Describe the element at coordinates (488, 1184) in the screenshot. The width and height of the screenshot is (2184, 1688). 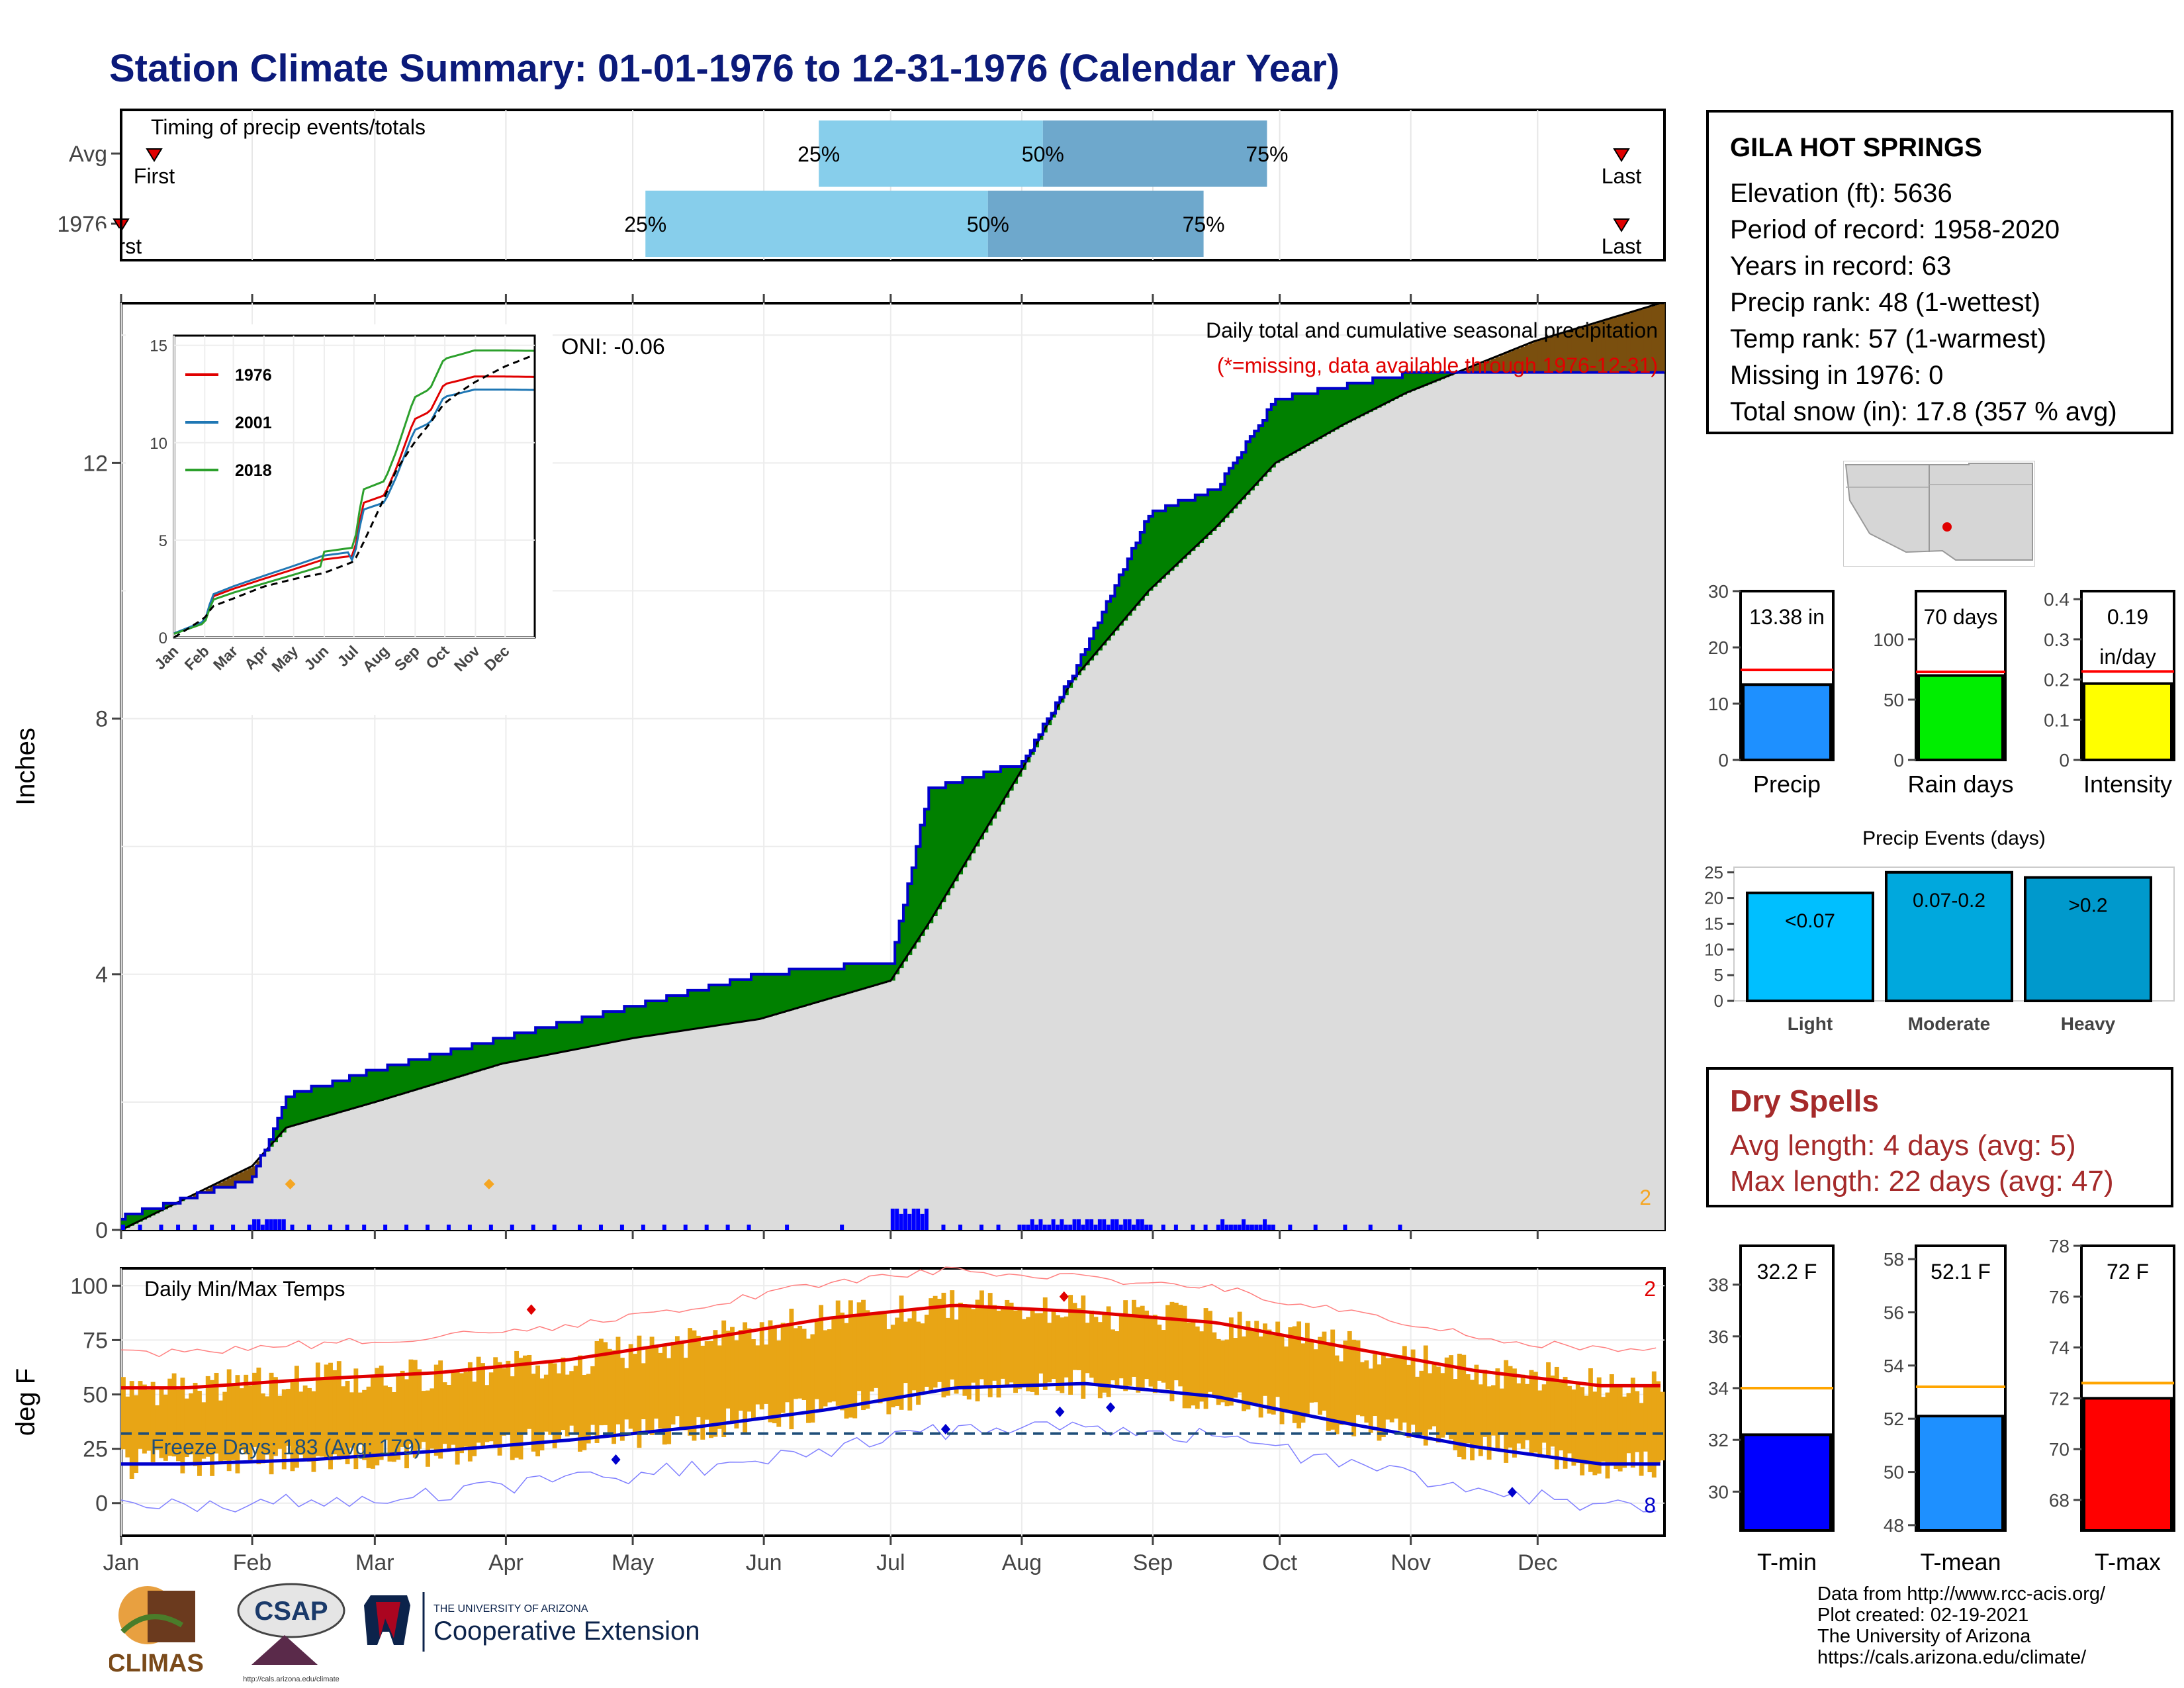
I see `snow-marker` at that location.